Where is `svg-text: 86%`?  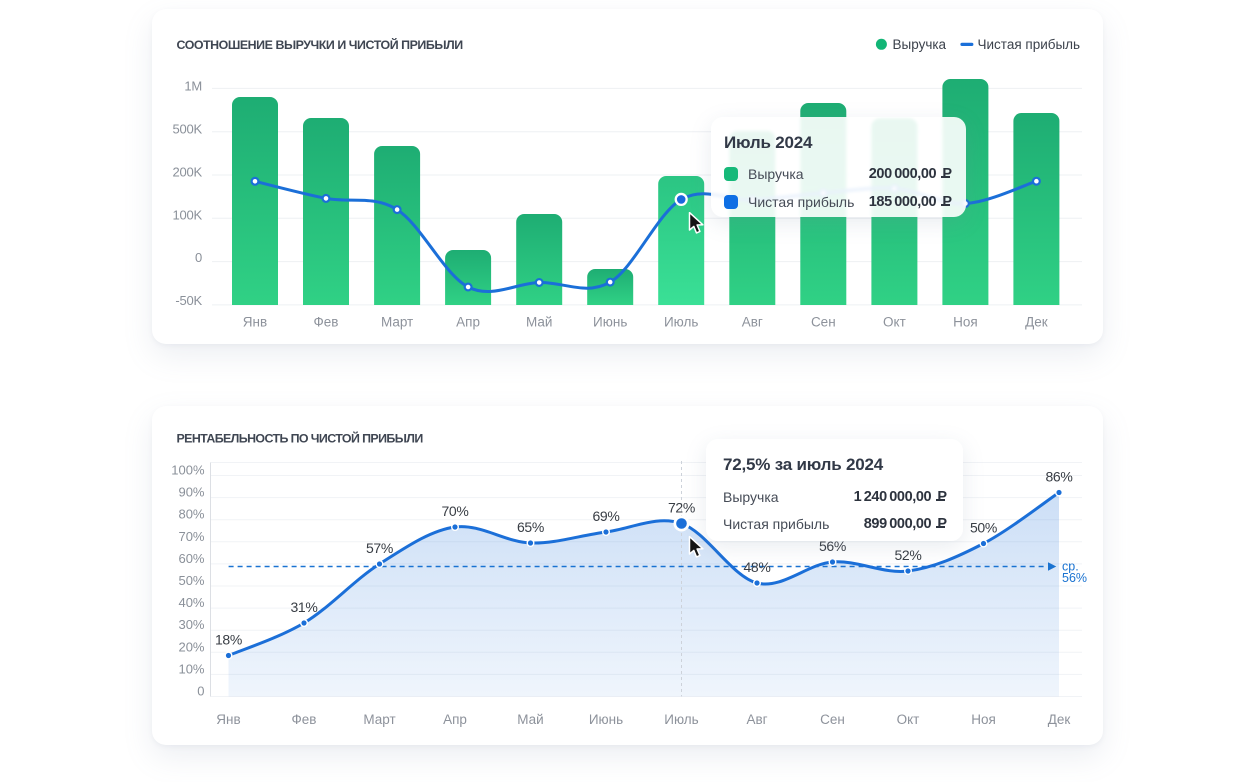
svg-text: 86% is located at coordinates (1058, 477).